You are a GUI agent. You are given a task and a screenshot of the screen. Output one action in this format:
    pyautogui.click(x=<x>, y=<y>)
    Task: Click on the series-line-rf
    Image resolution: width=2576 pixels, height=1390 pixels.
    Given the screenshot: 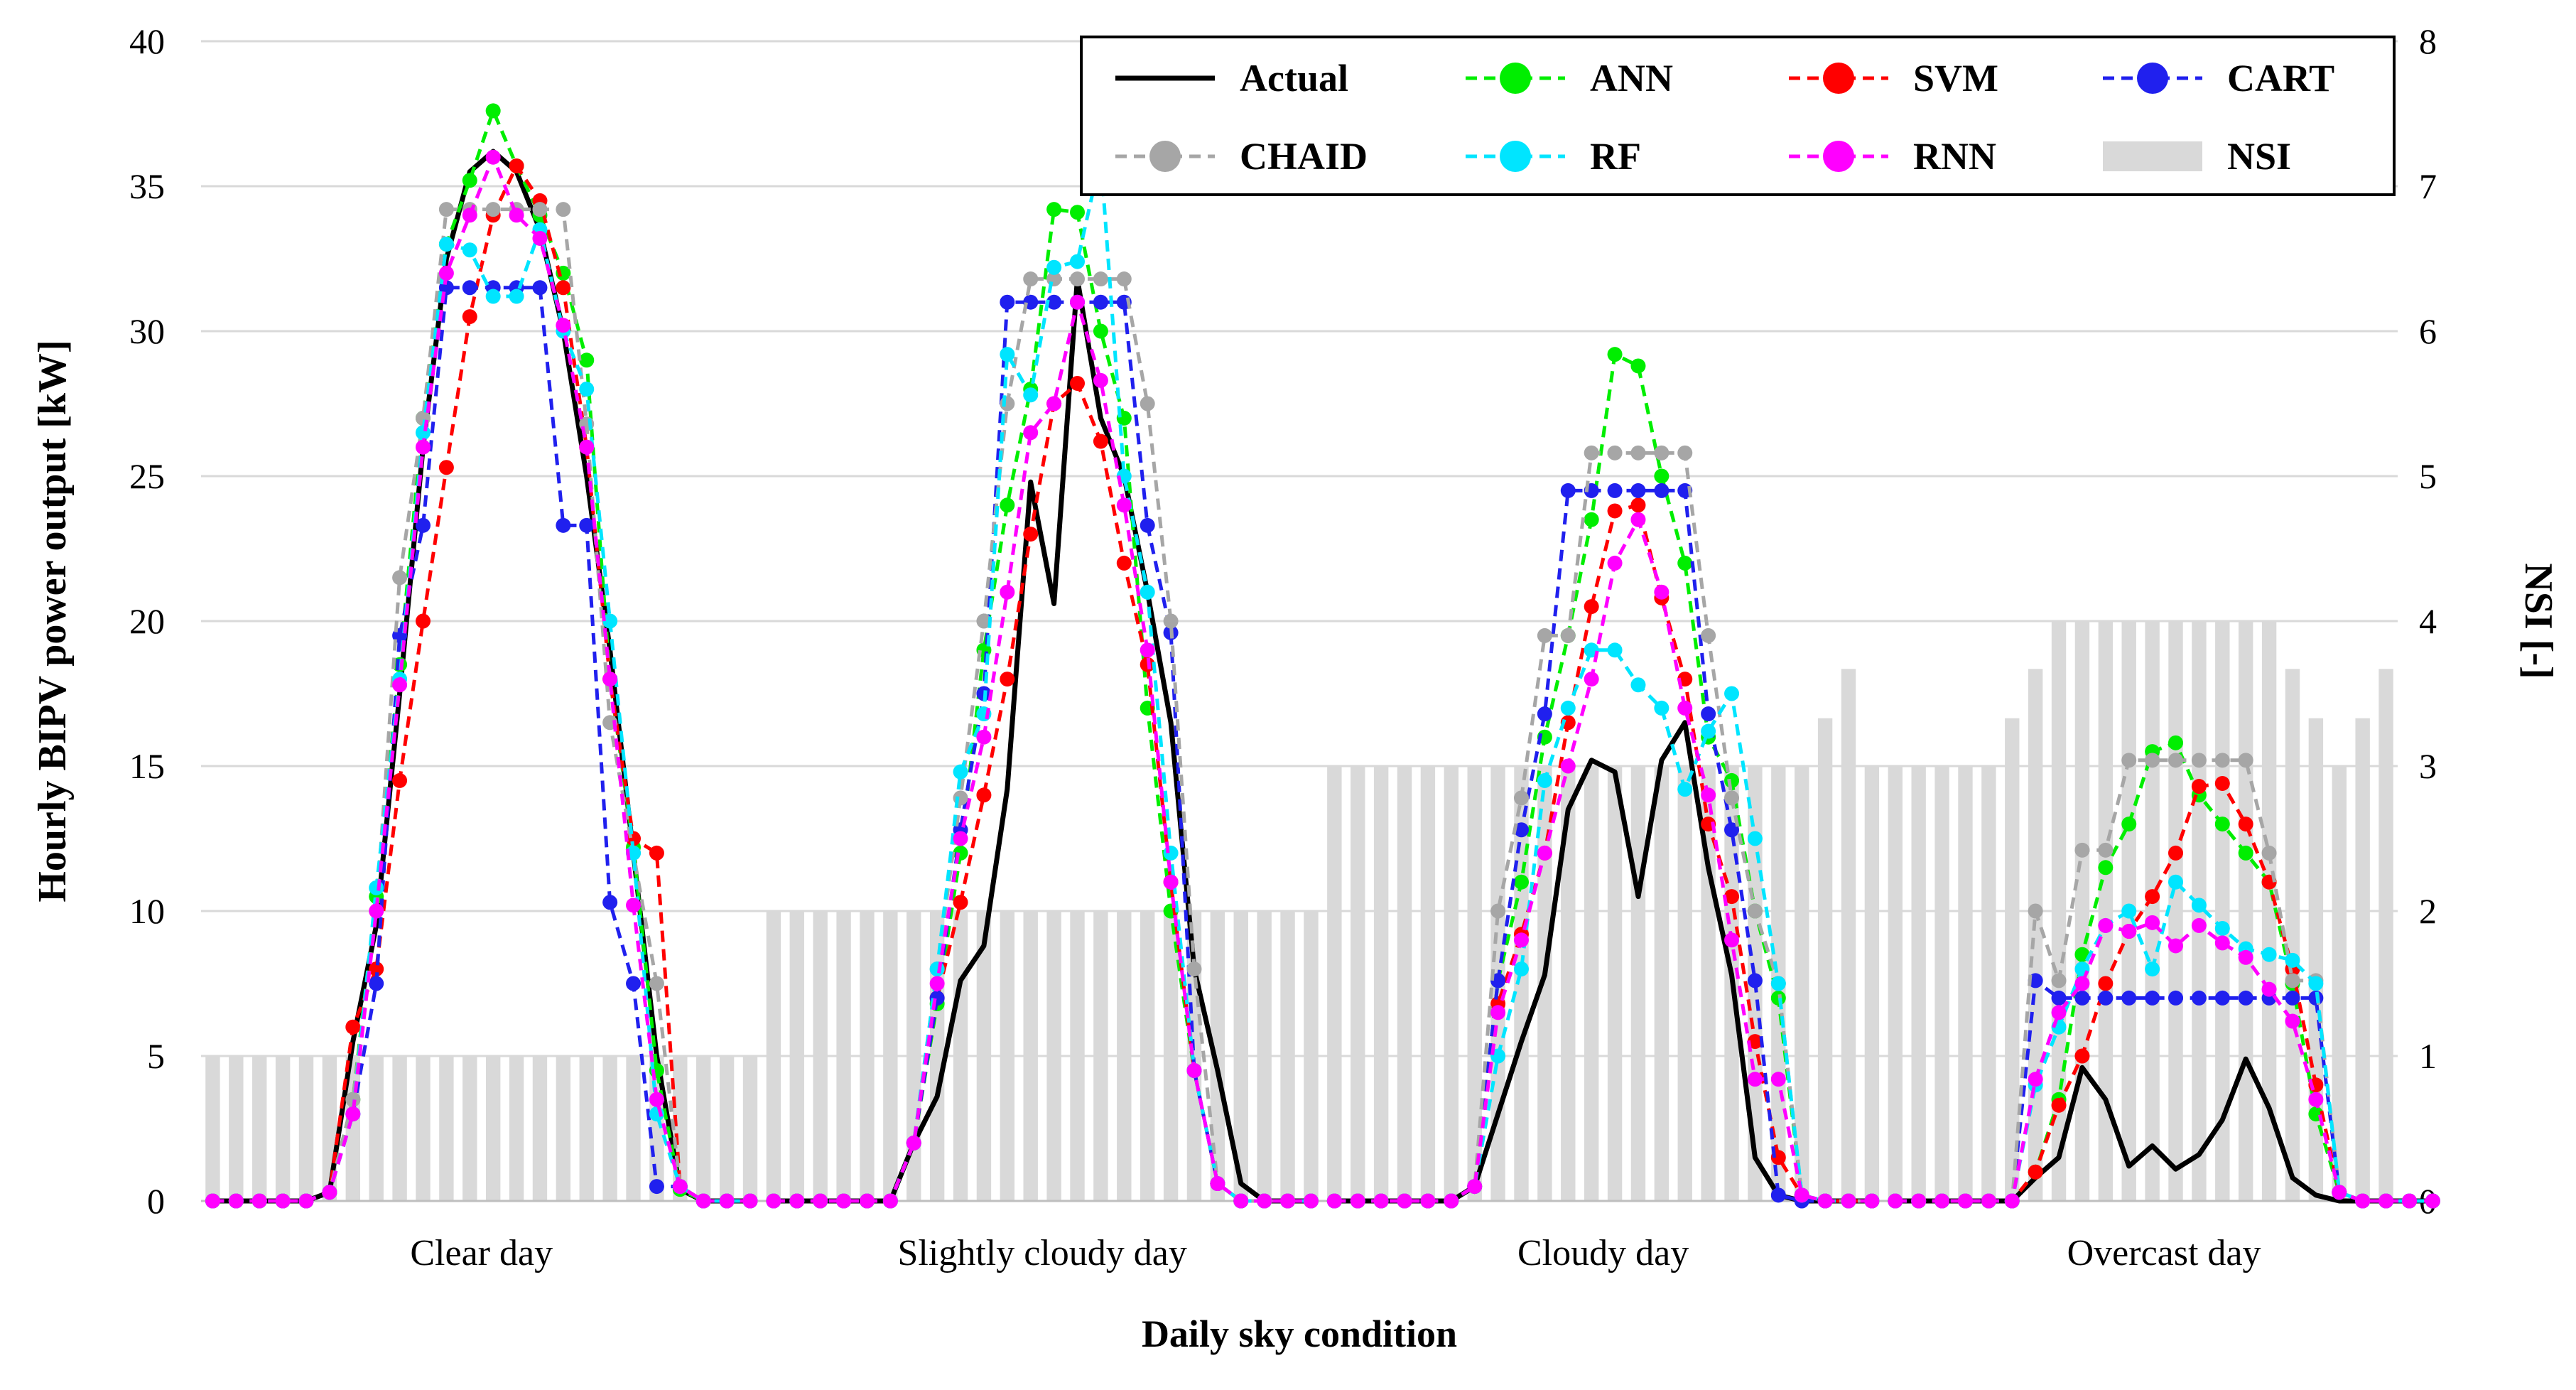 What is the action you would take?
    pyautogui.click(x=1603, y=925)
    